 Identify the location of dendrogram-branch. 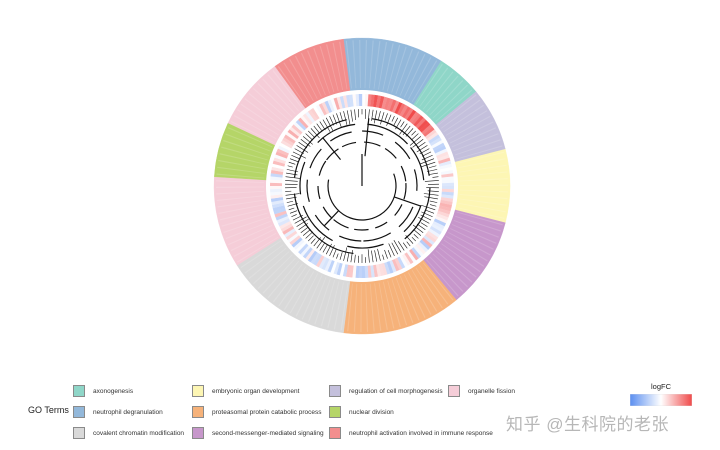
(332, 149).